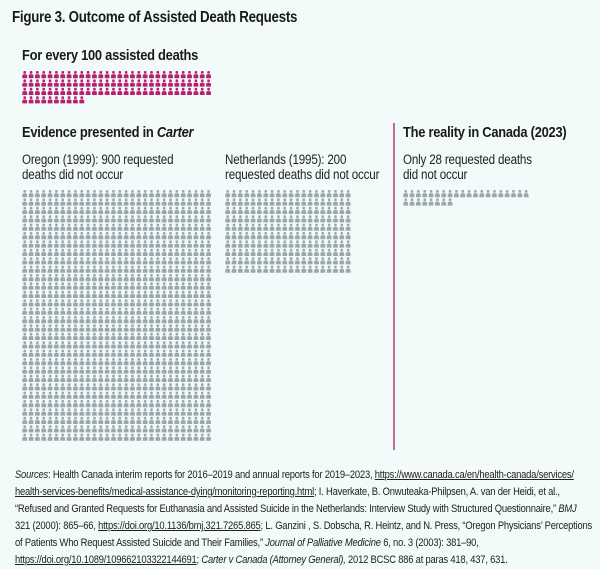 The width and height of the screenshot is (600, 569). Describe the element at coordinates (179, 526) in the screenshot. I see `bmj-doi-link: https://doi.org/10.1136/bmj.321.7265.865` at that location.